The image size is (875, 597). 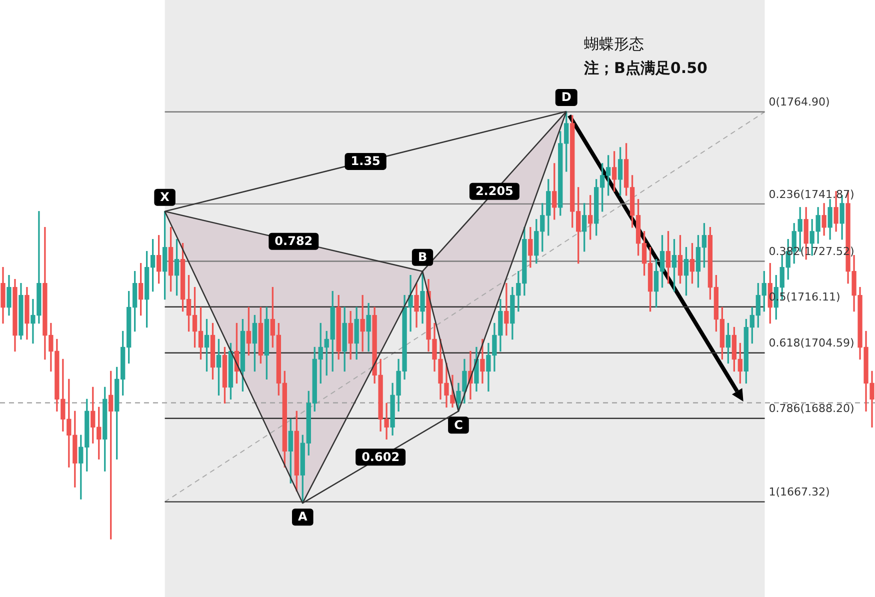 I want to click on text: 蝴蝶形态, so click(x=614, y=44).